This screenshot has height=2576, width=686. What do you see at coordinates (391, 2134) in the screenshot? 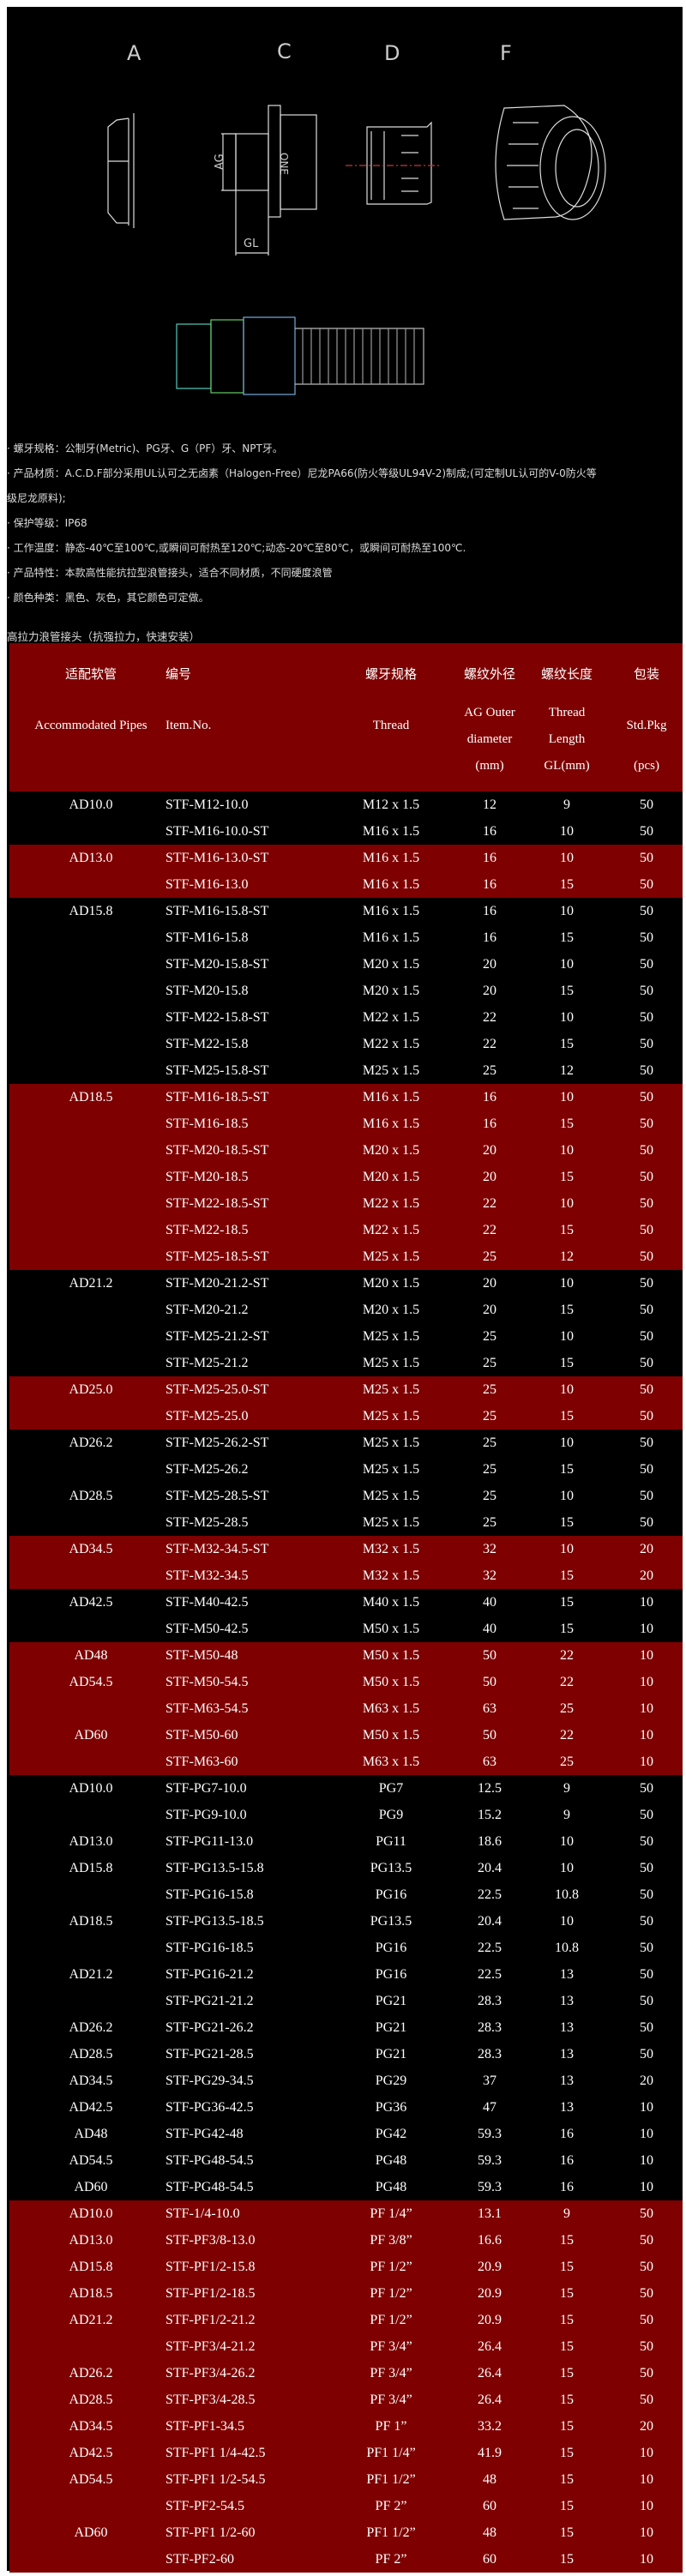
I see `cell-thread: PG42` at bounding box center [391, 2134].